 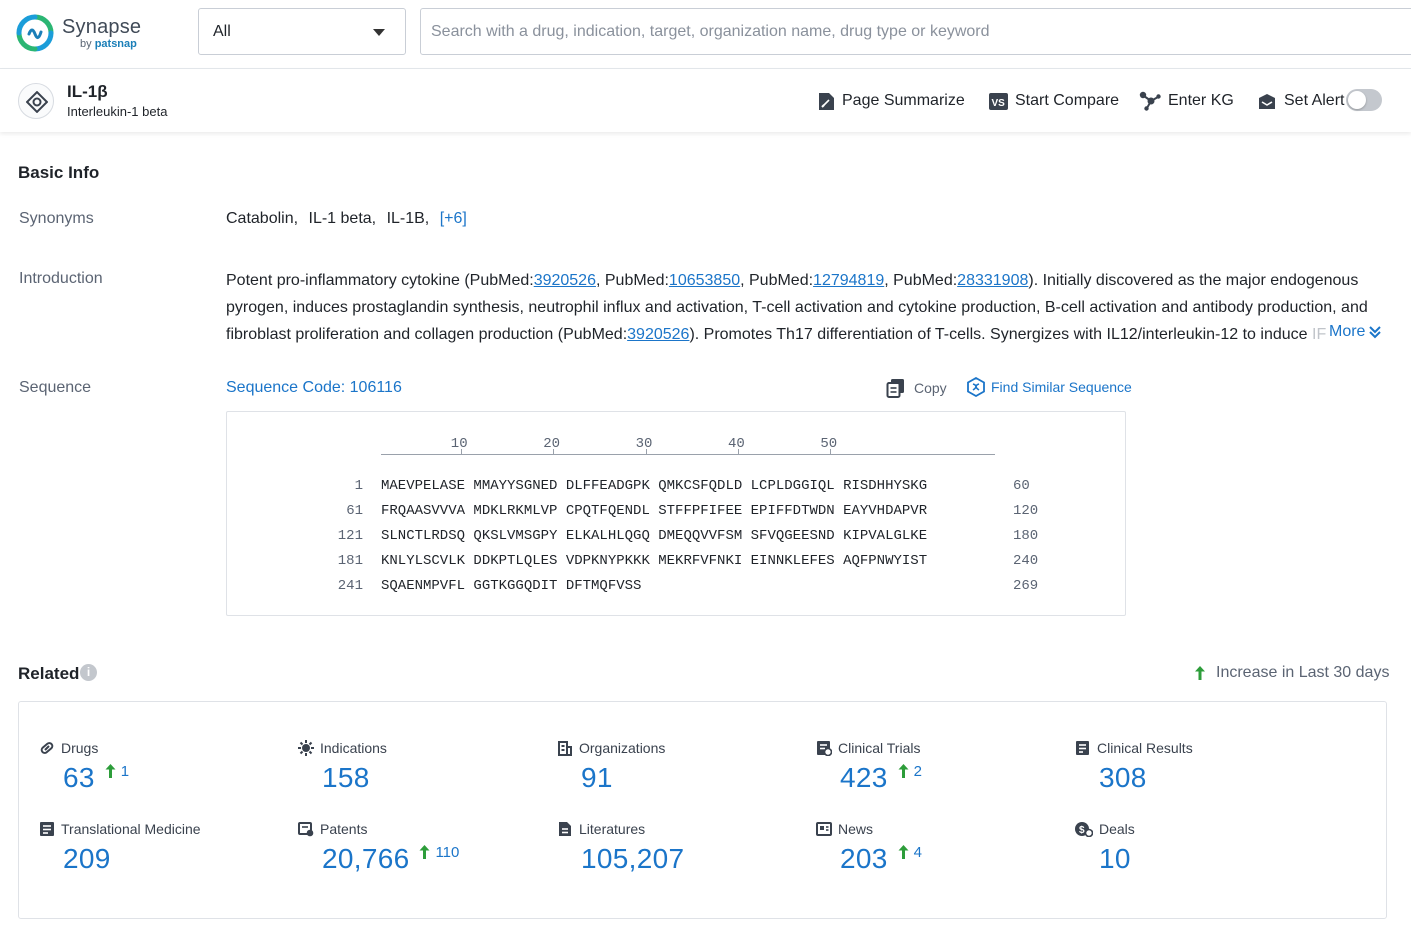 I want to click on stat-value: 203, so click(x=864, y=859).